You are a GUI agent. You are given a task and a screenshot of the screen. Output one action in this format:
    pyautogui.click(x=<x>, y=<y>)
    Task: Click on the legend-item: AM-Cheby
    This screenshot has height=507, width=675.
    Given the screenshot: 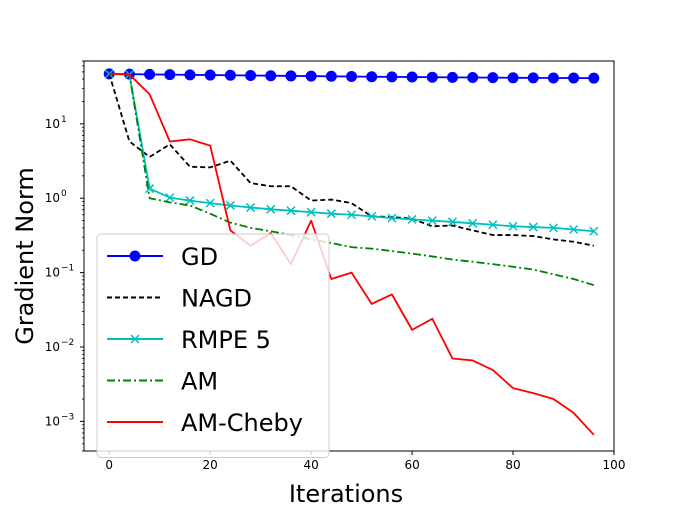 What is the action you would take?
    pyautogui.click(x=205, y=423)
    